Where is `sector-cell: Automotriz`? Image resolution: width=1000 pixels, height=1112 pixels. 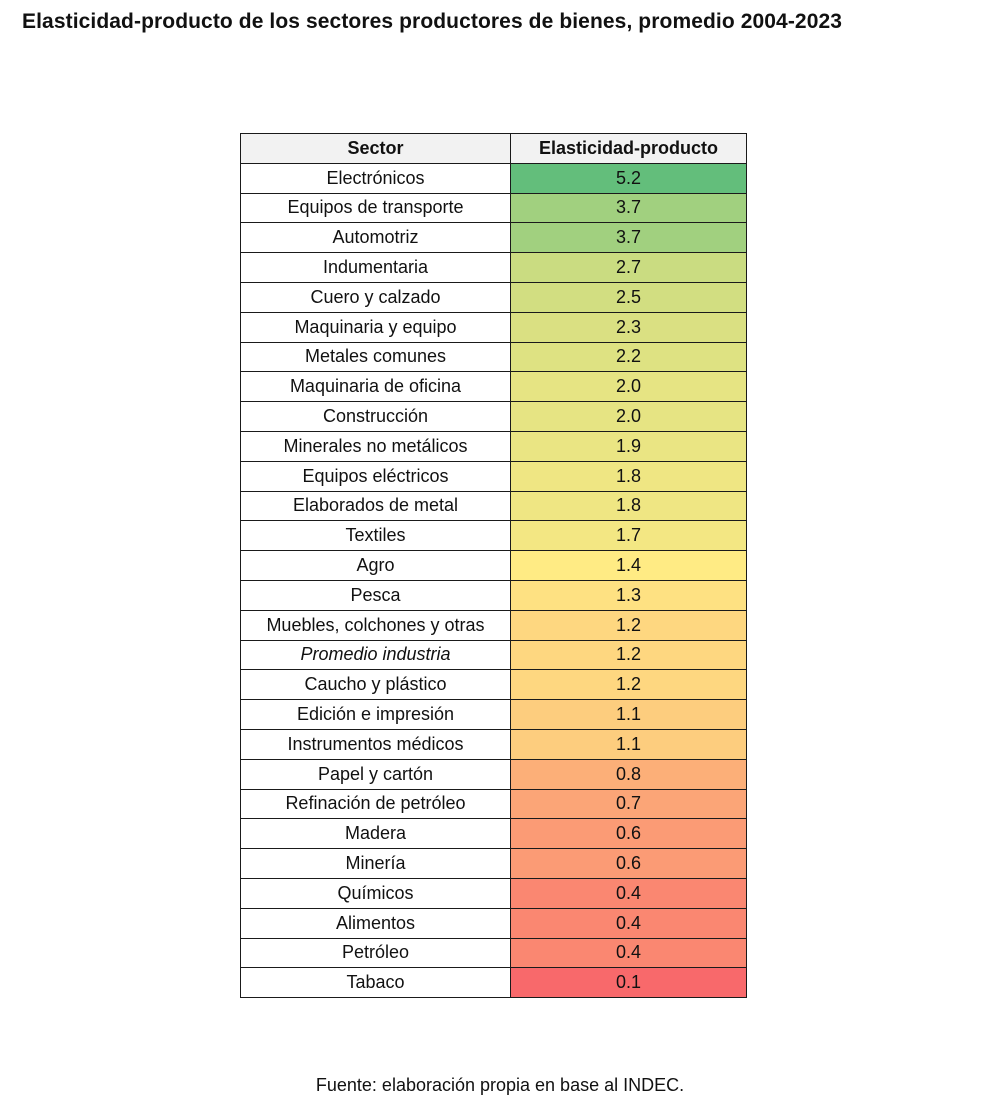 sector-cell: Automotriz is located at coordinates (375, 238).